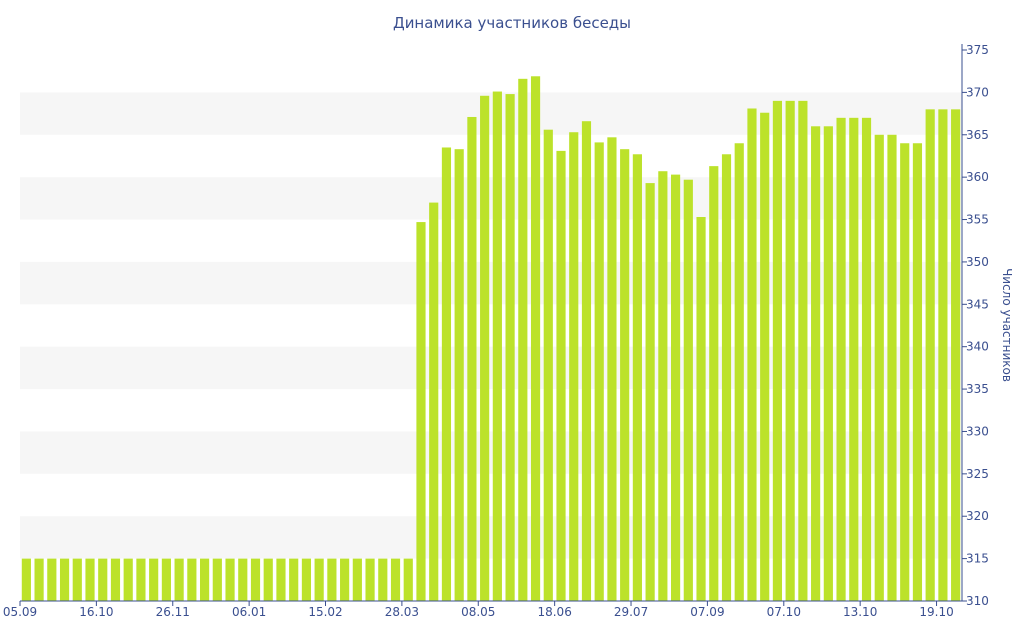 The width and height of the screenshot is (1024, 640). What do you see at coordinates (977, 304) in the screenshot?
I see `y-tick-label: 345` at bounding box center [977, 304].